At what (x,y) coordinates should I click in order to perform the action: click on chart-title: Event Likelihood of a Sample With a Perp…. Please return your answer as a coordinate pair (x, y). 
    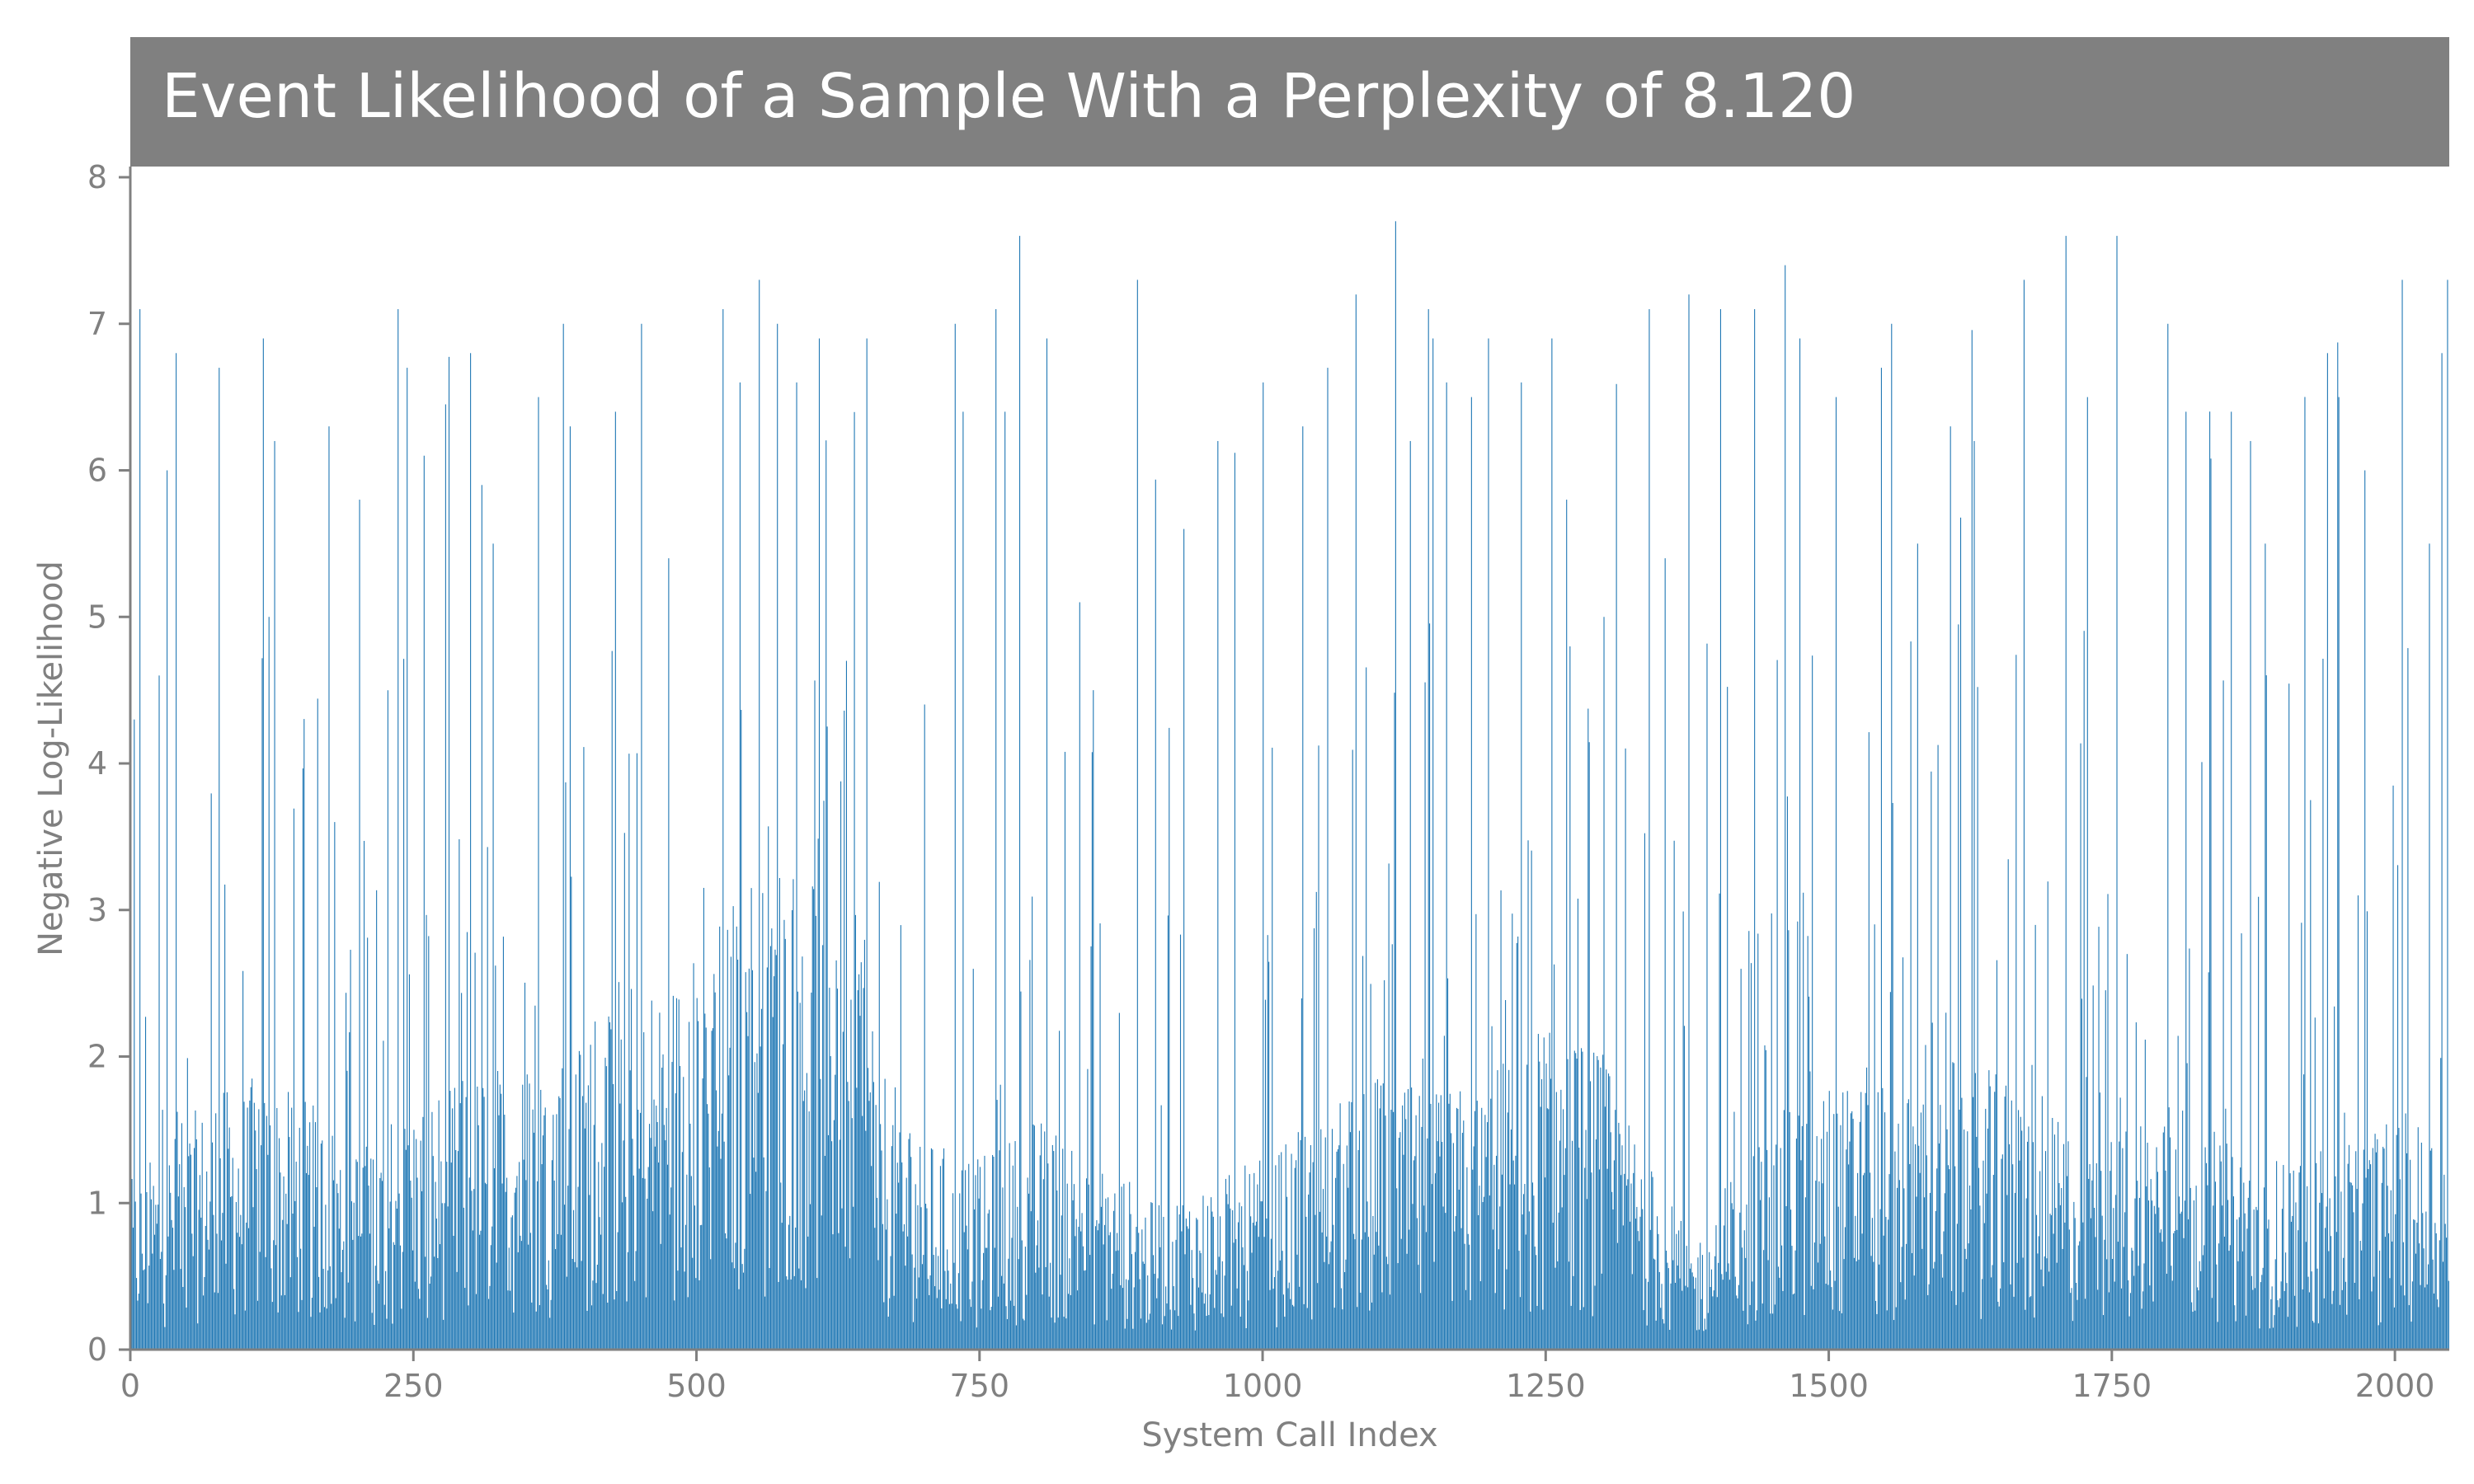
    Looking at the image, I should click on (1009, 96).